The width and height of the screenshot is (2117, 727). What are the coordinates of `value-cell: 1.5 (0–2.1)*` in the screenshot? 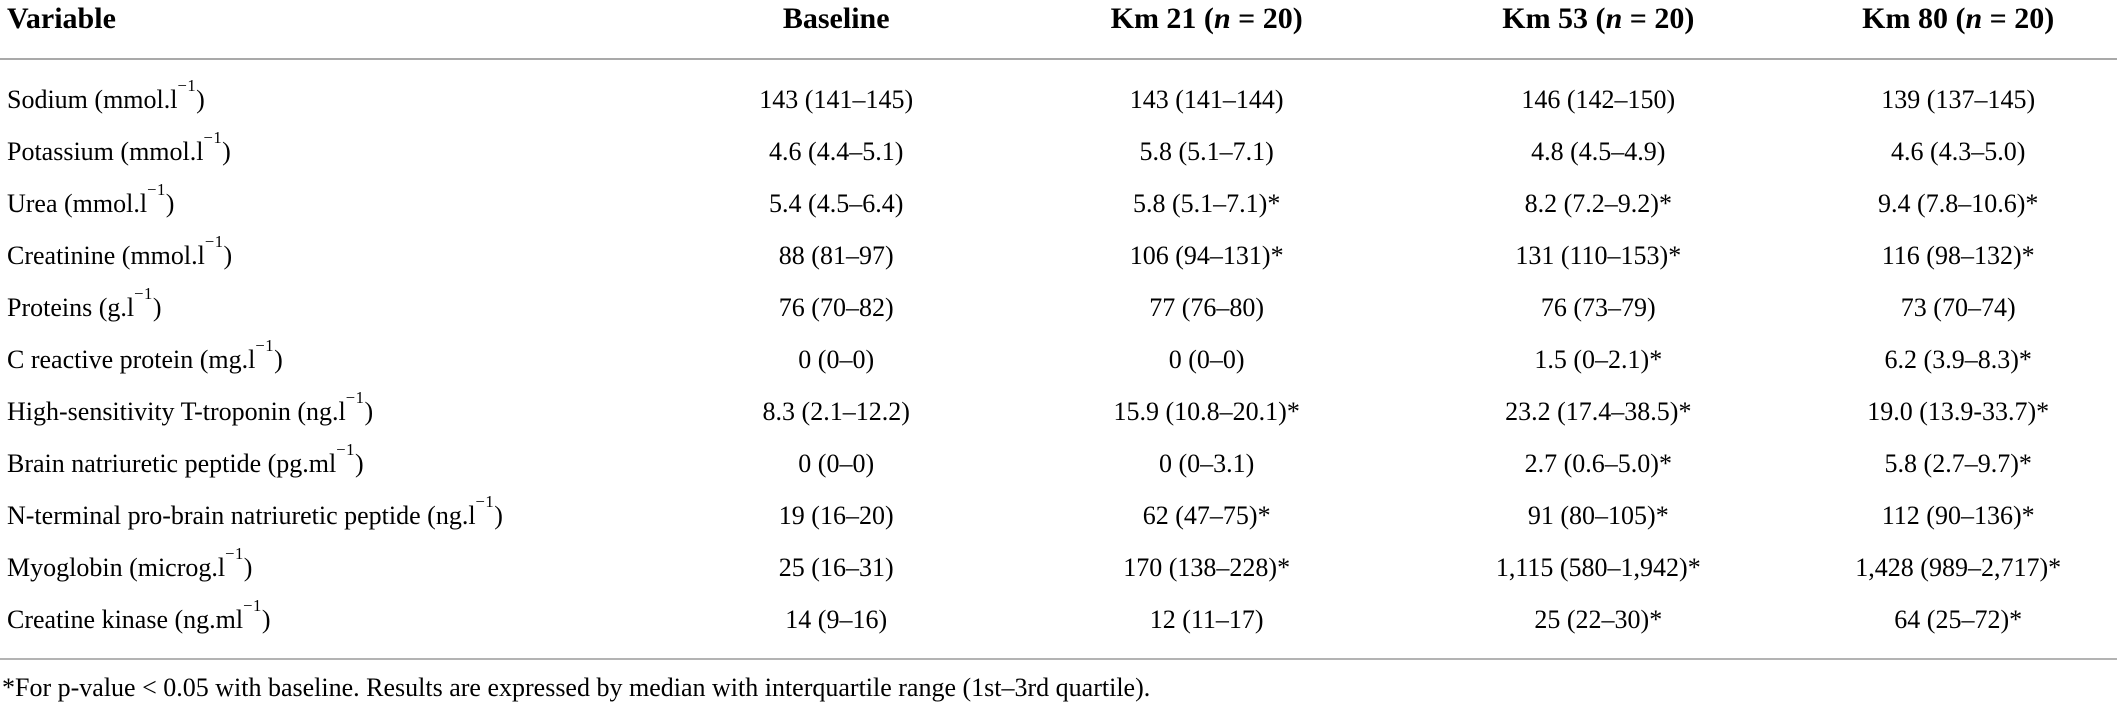 It's located at (1598, 359).